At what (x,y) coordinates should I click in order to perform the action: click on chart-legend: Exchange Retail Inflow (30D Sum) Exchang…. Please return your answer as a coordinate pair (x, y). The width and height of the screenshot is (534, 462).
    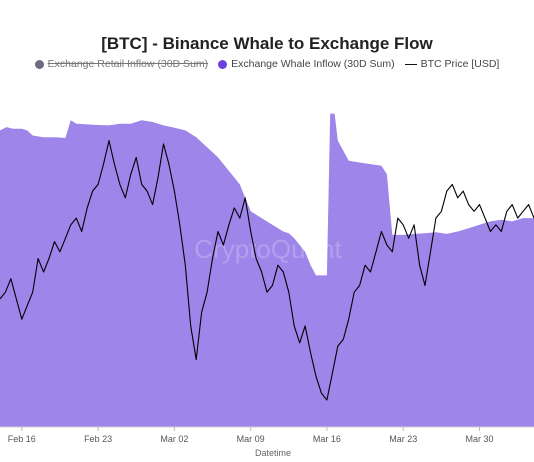
    Looking at the image, I should click on (267, 64).